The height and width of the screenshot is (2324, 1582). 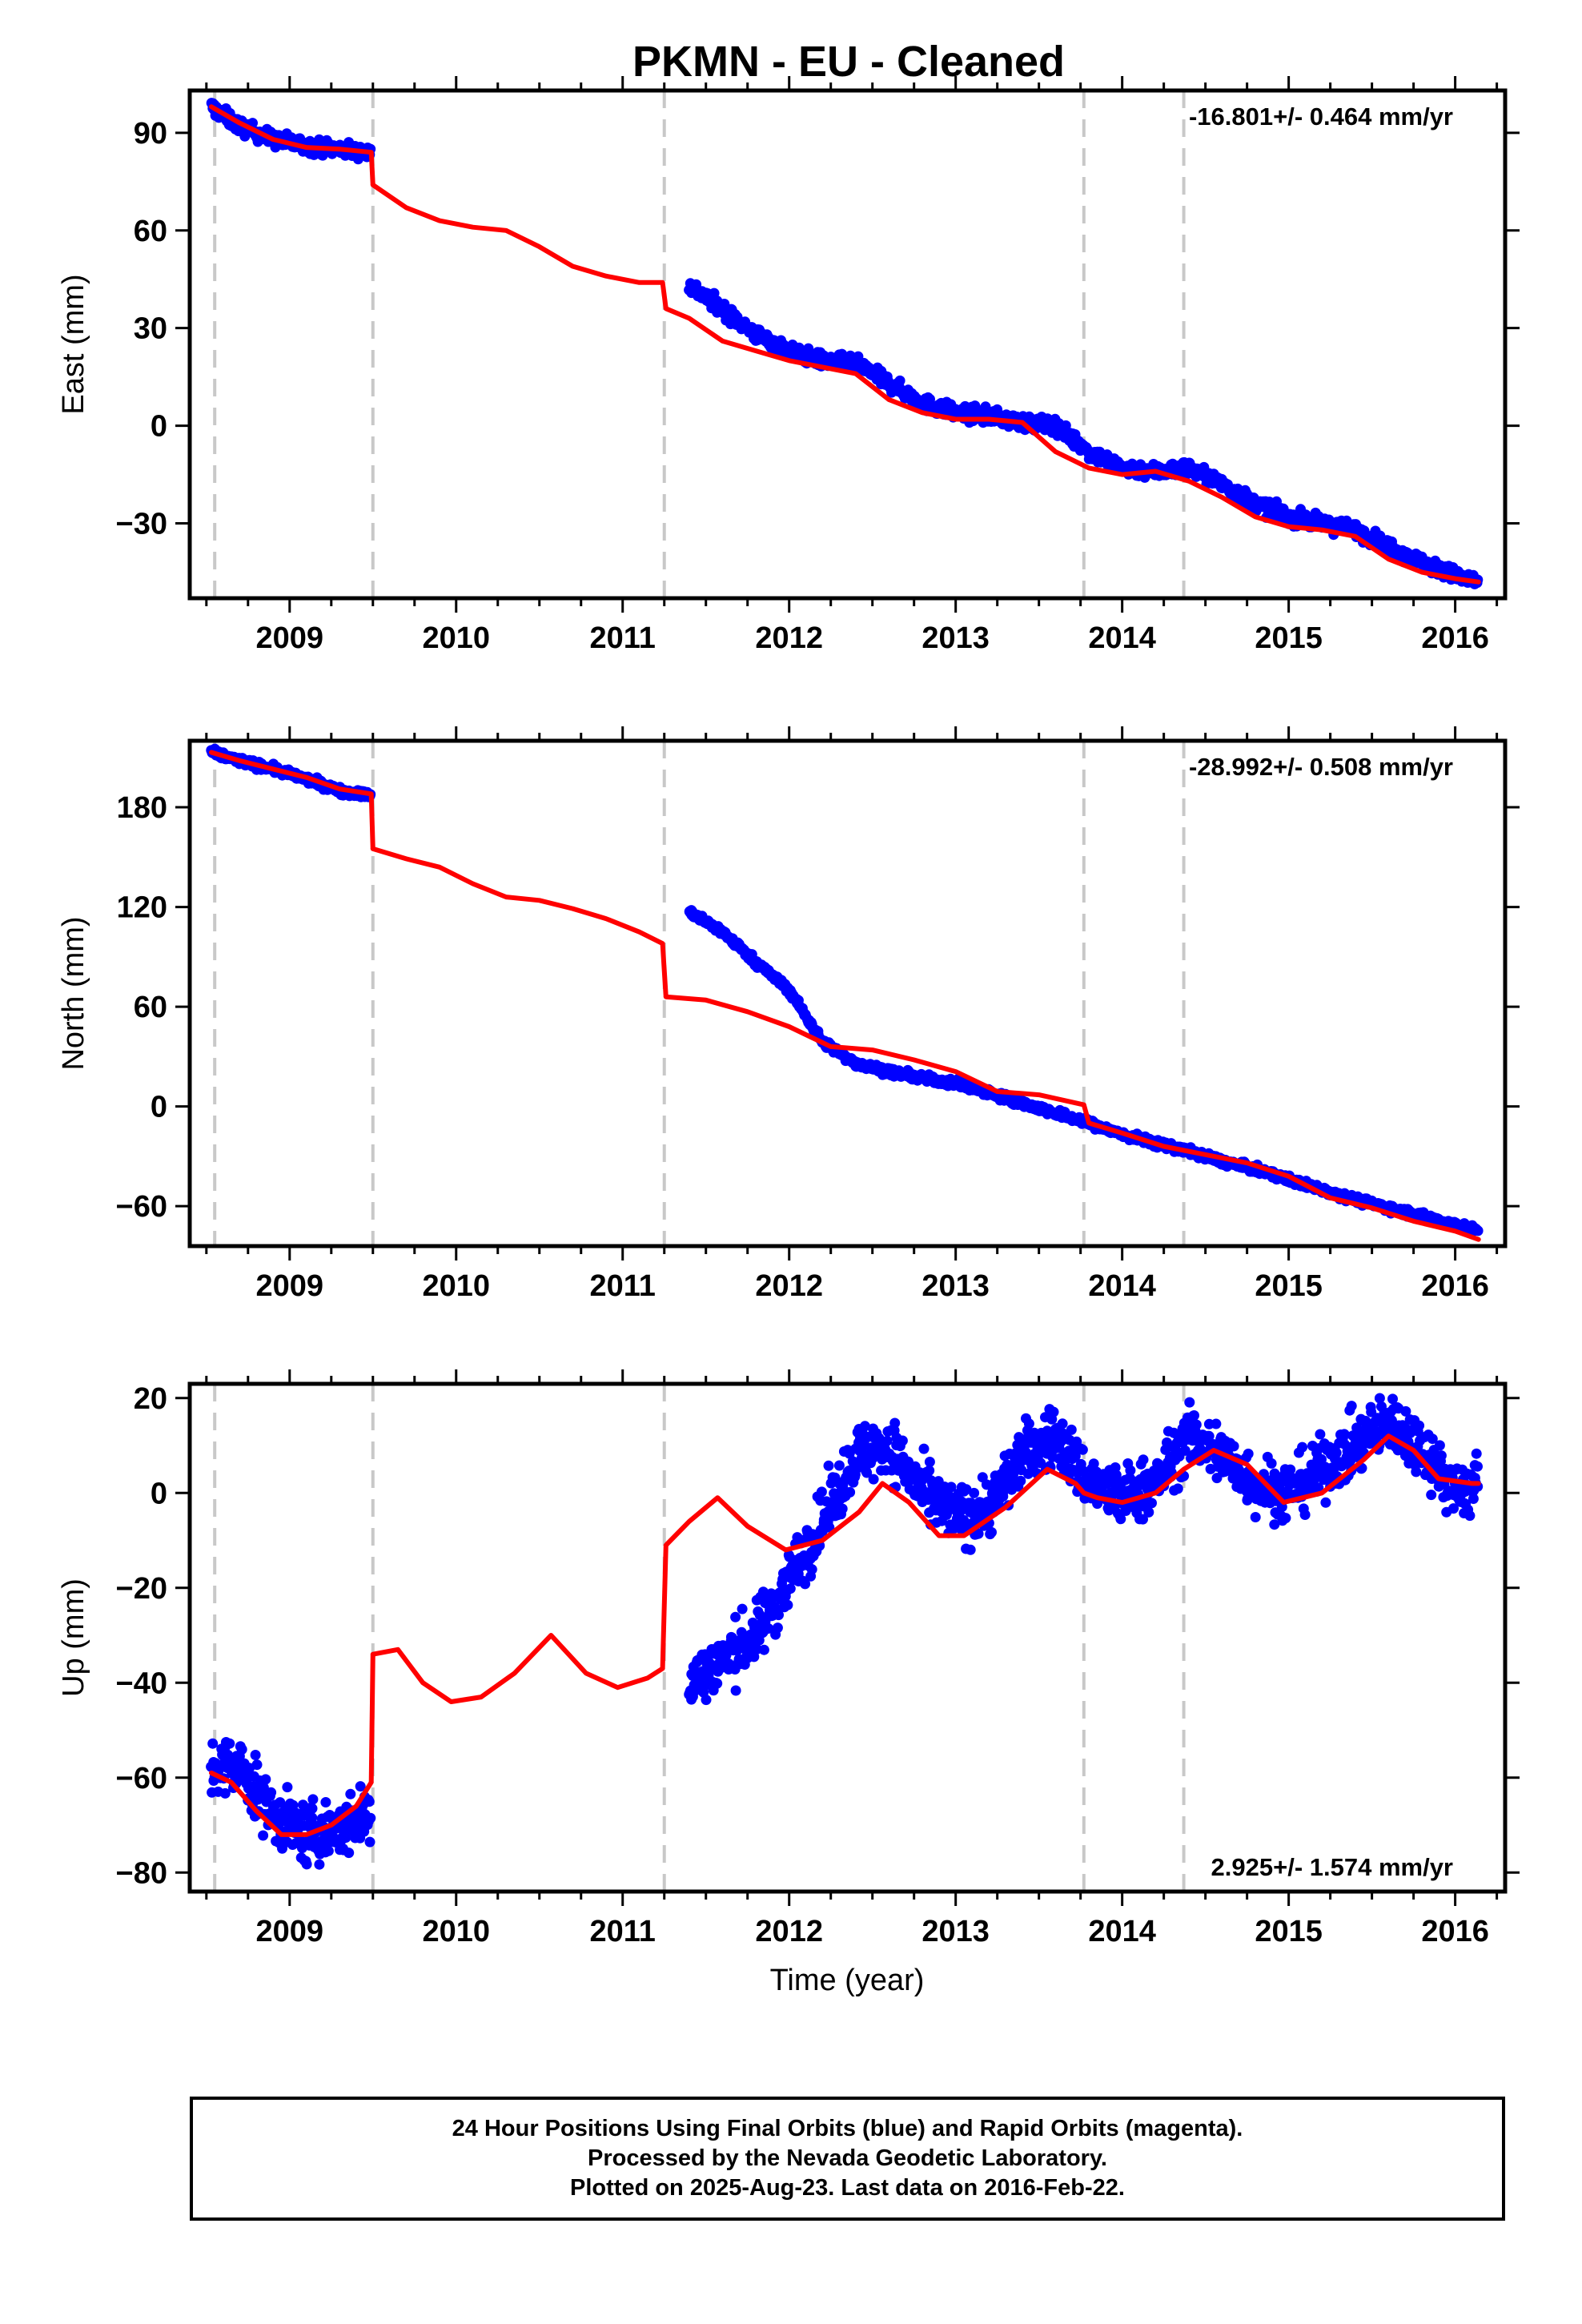 What do you see at coordinates (141, 1778) in the screenshot?
I see `y-tick-label: −60` at bounding box center [141, 1778].